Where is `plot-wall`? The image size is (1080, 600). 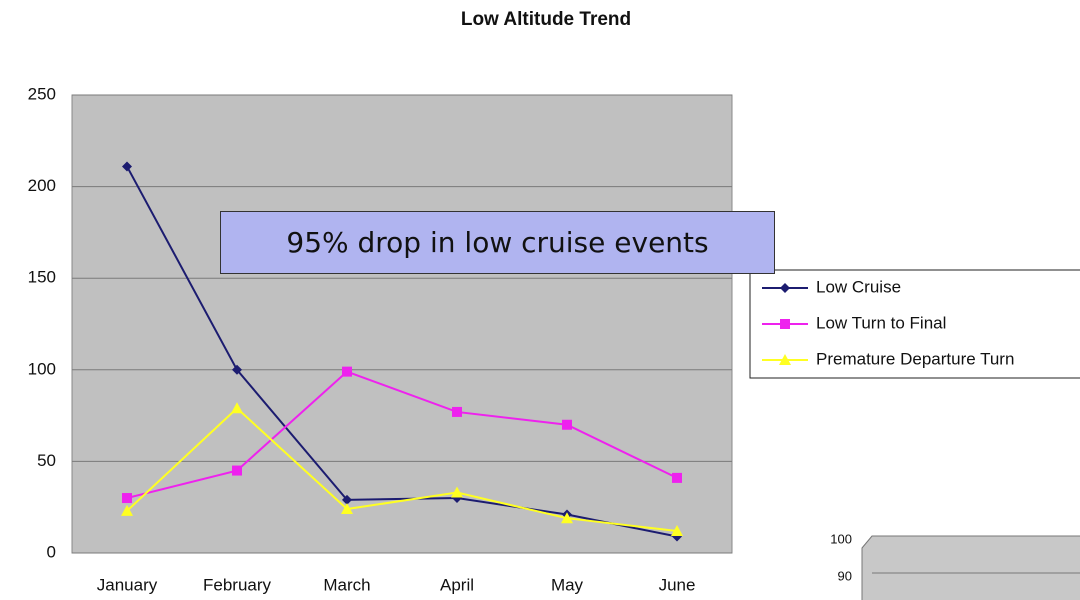 plot-wall is located at coordinates (970, 567).